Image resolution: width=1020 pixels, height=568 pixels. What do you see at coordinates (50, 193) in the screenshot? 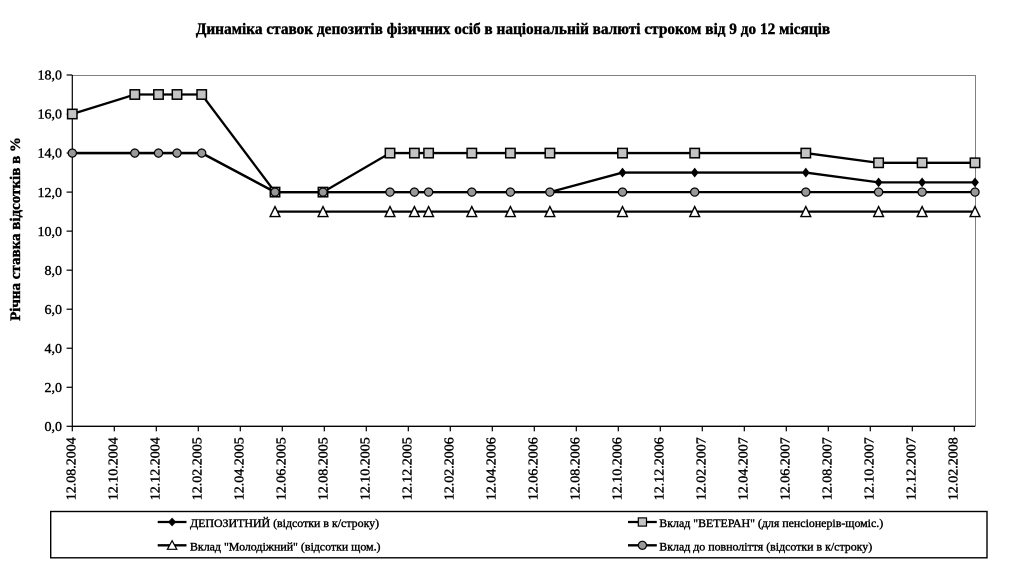
I see `svg-text: 12,0` at bounding box center [50, 193].